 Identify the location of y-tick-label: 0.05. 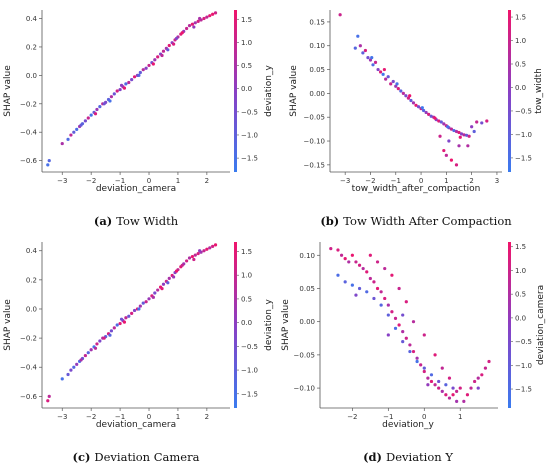
(307, 289).